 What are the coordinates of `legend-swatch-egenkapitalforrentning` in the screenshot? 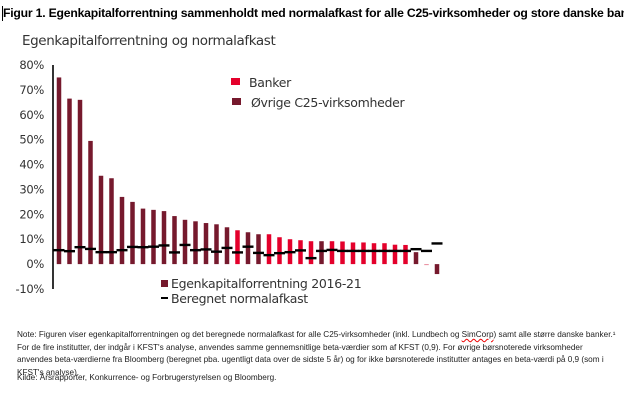 It's located at (164, 283).